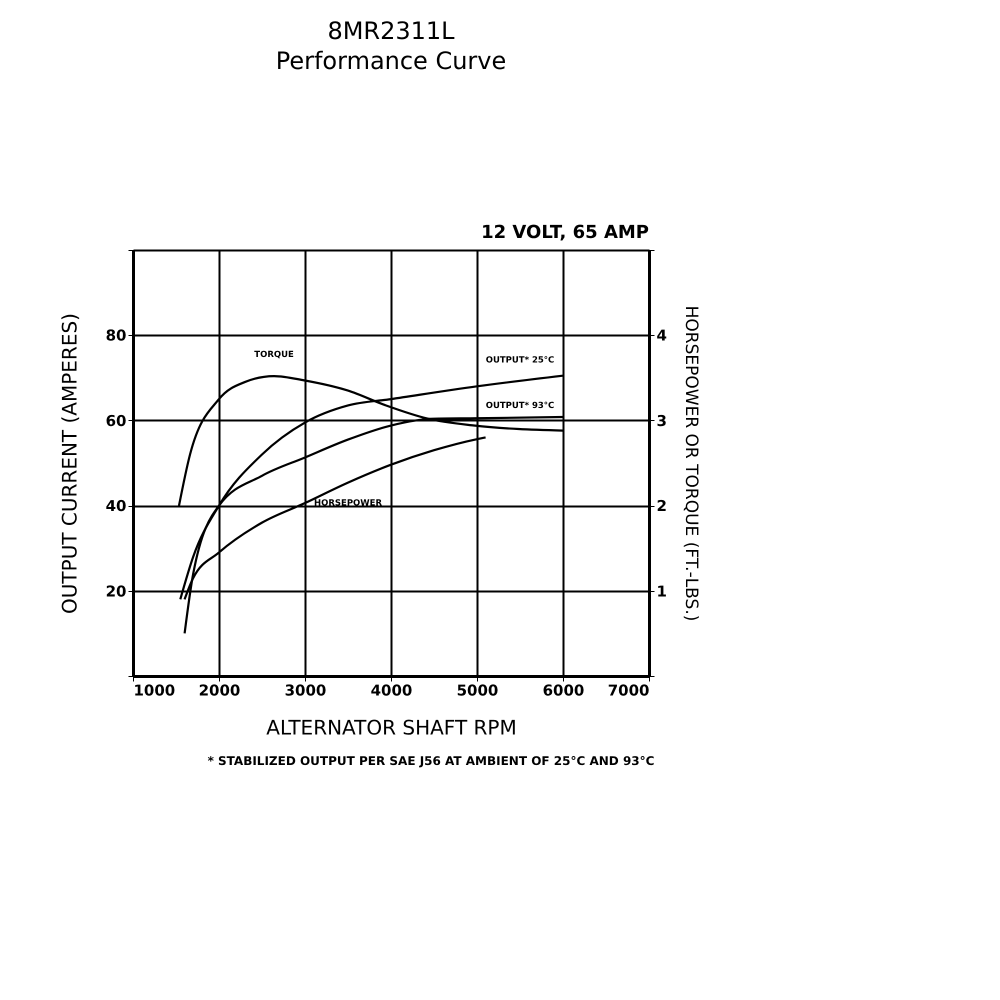 Image resolution: width=1000 pixels, height=1000 pixels. I want to click on x-tick-label: 3000, so click(305, 691).